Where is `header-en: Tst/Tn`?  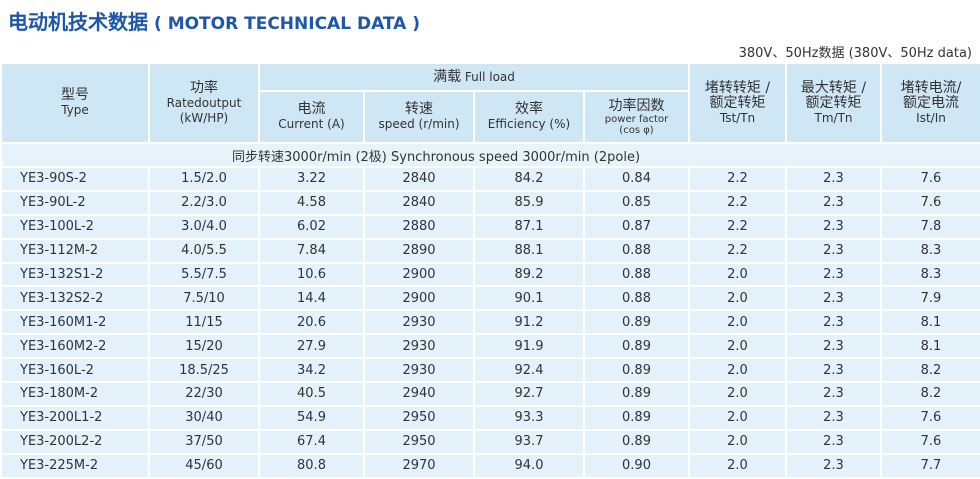
header-en: Tst/Tn is located at coordinates (737, 117).